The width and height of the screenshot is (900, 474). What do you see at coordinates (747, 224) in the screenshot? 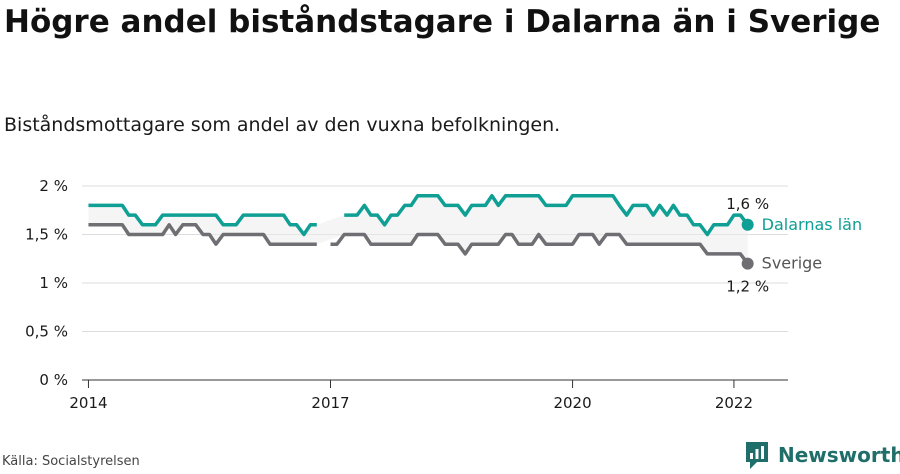
I see `end-point-dalarna` at bounding box center [747, 224].